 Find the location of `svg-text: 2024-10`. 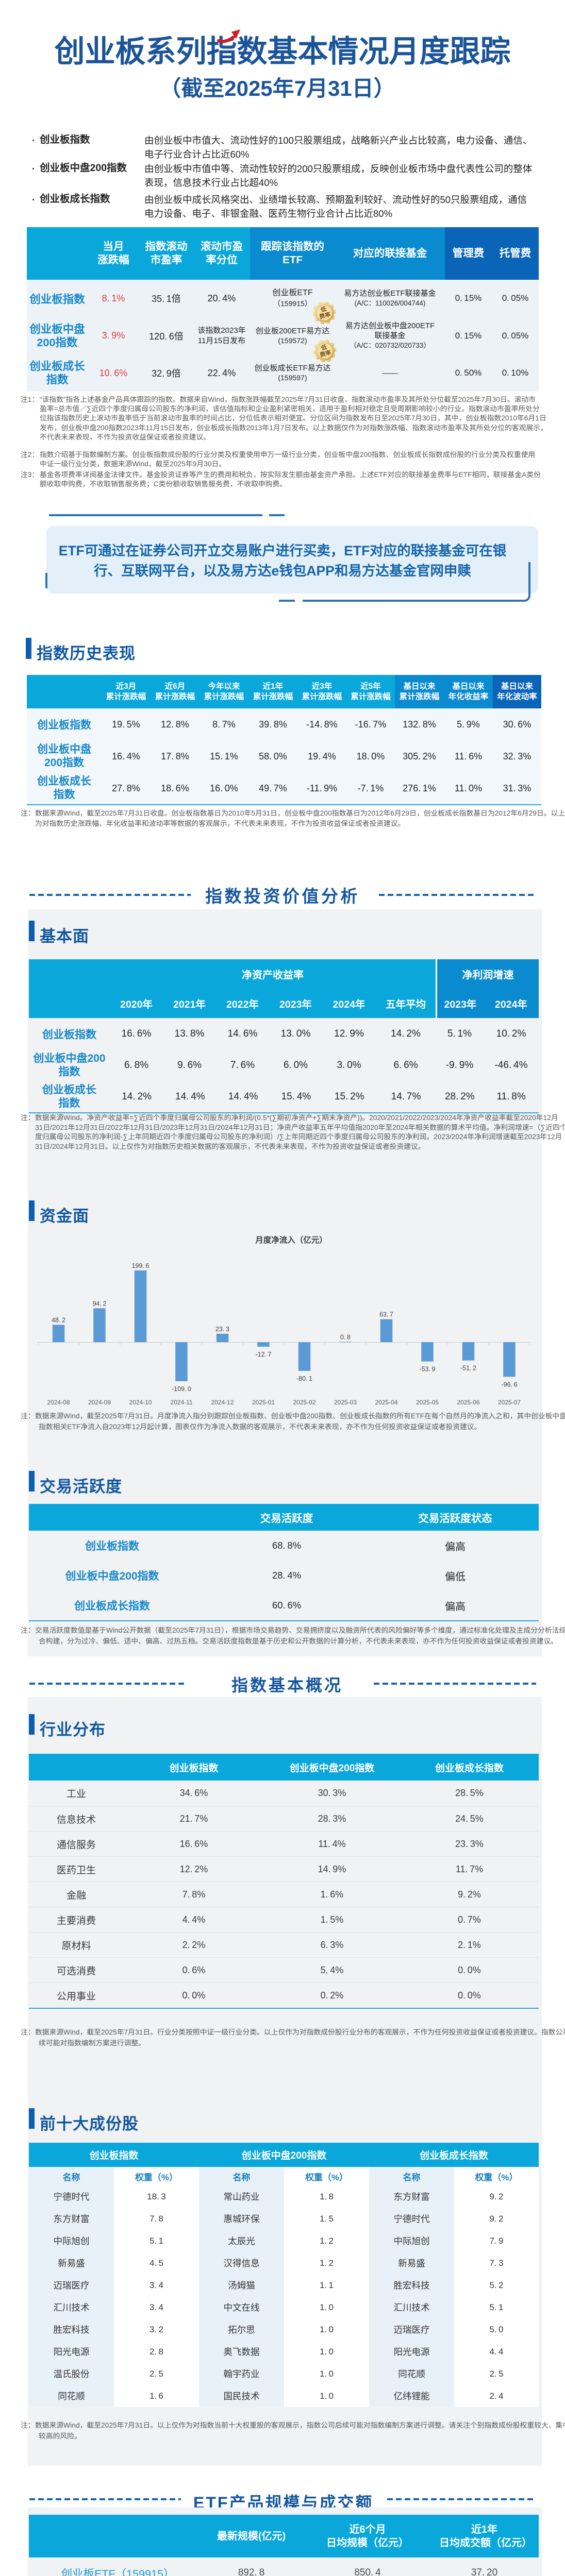

svg-text: 2024-10 is located at coordinates (140, 1403).